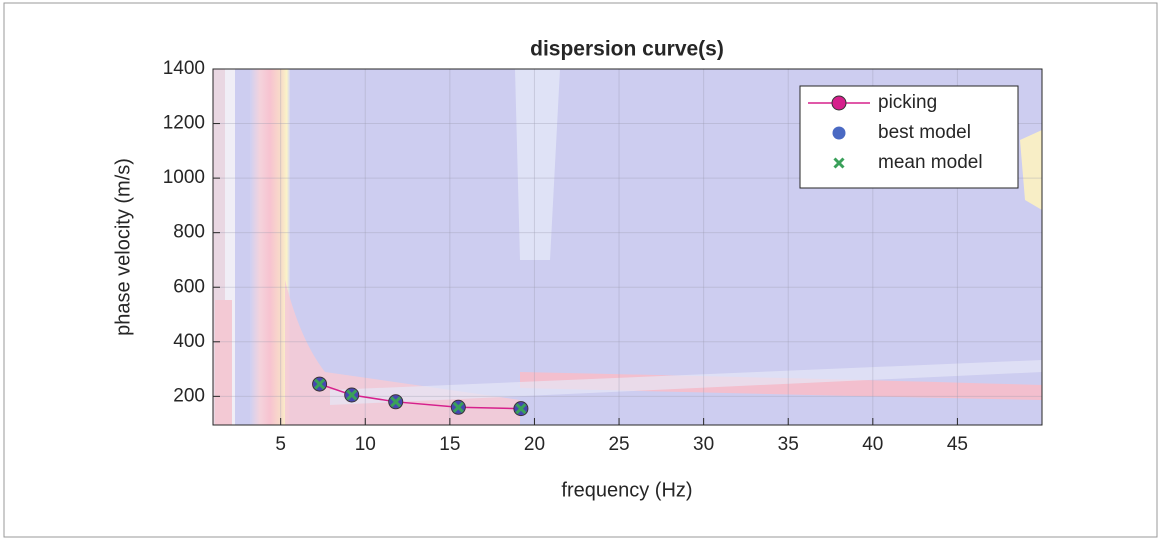 The height and width of the screenshot is (545, 1161). I want to click on x-tick-label: 40, so click(872, 444).